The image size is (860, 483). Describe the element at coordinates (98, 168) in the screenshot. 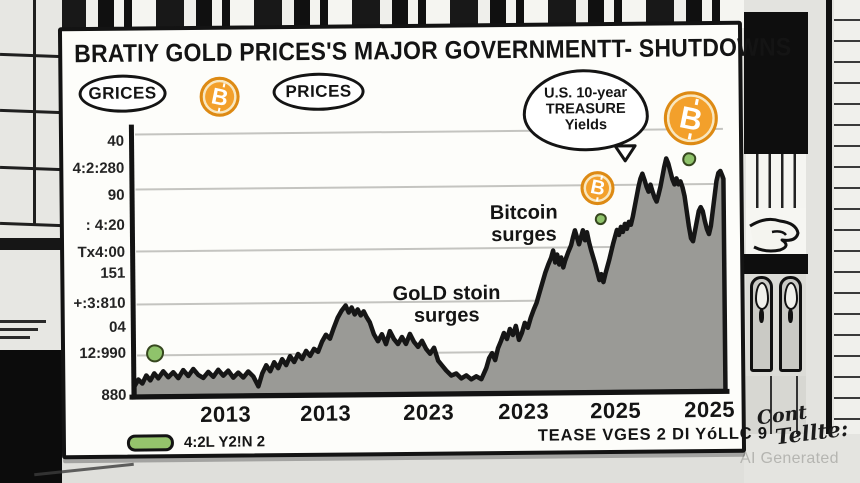

I see `y-tick-label: 4:2:280` at that location.